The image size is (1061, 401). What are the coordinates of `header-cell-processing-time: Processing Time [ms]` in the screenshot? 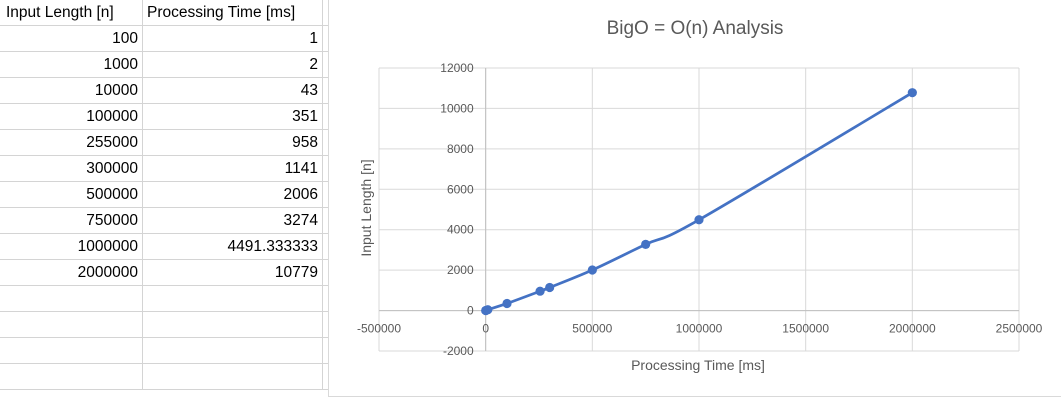 It's located at (233, 12).